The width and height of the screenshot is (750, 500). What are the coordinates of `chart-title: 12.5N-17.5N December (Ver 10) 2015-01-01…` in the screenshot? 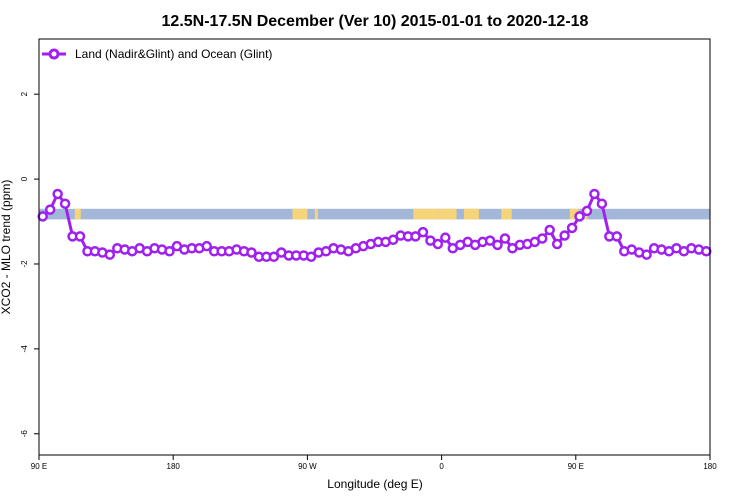 It's located at (375, 21).